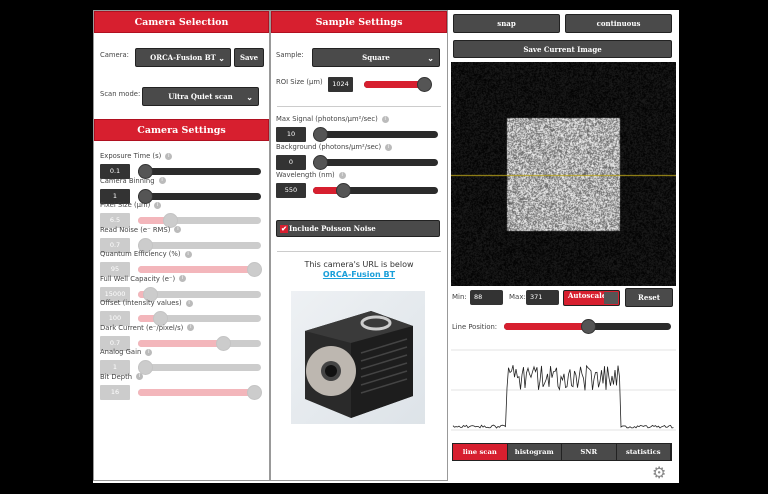 The width and height of the screenshot is (768, 494). What do you see at coordinates (291, 134) in the screenshot?
I see `setting-value: 10` at bounding box center [291, 134].